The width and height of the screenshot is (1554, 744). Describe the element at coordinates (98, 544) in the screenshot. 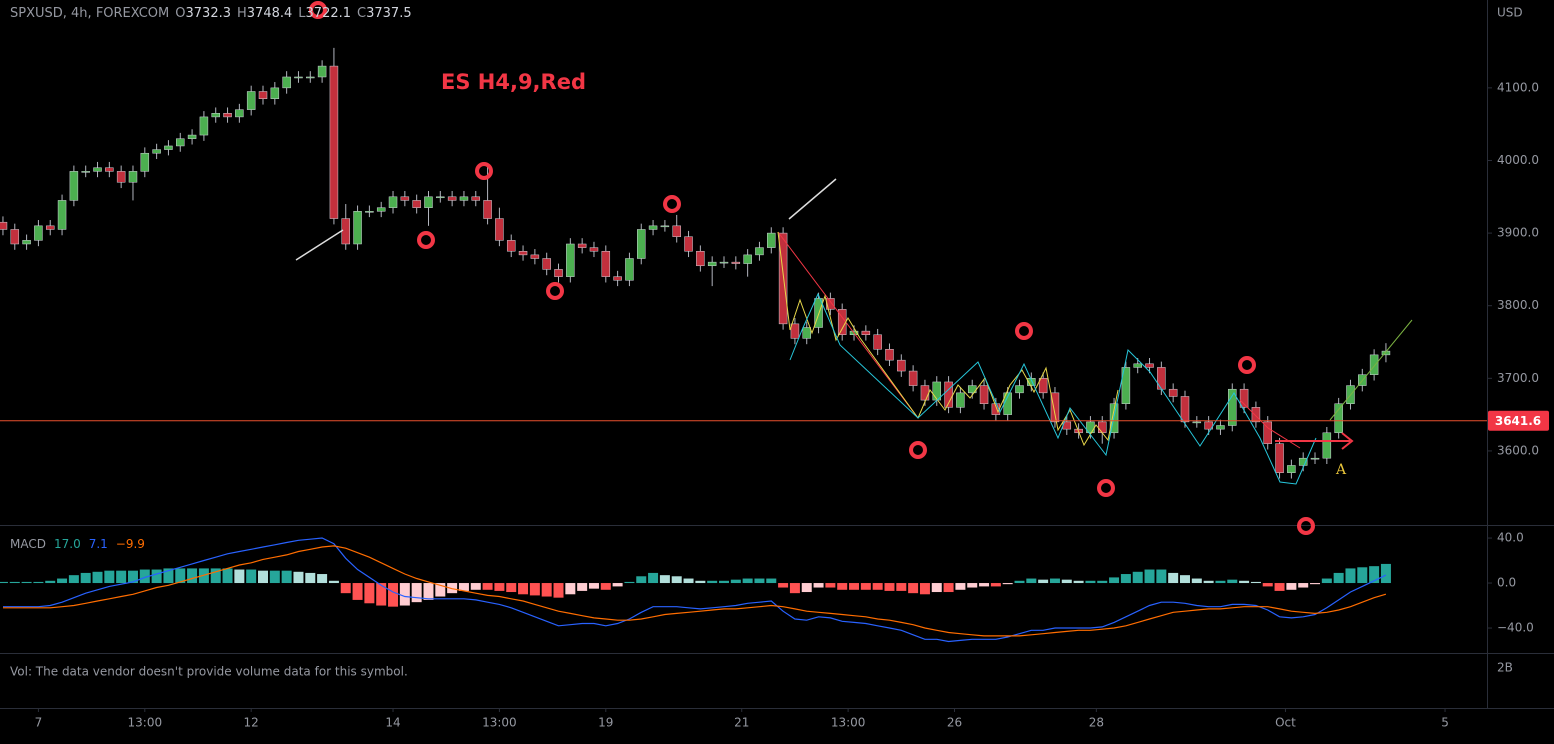

I see `macd-legend-value: 7.1` at that location.